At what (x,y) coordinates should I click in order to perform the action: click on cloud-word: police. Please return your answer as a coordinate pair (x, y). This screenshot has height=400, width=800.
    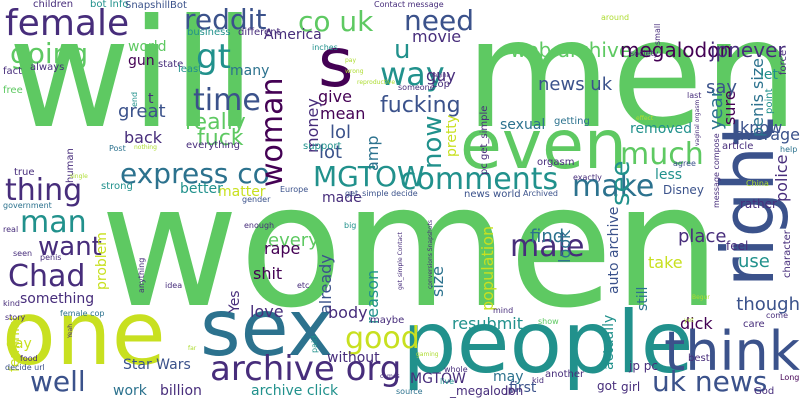
    Looking at the image, I should click on (781, 179).